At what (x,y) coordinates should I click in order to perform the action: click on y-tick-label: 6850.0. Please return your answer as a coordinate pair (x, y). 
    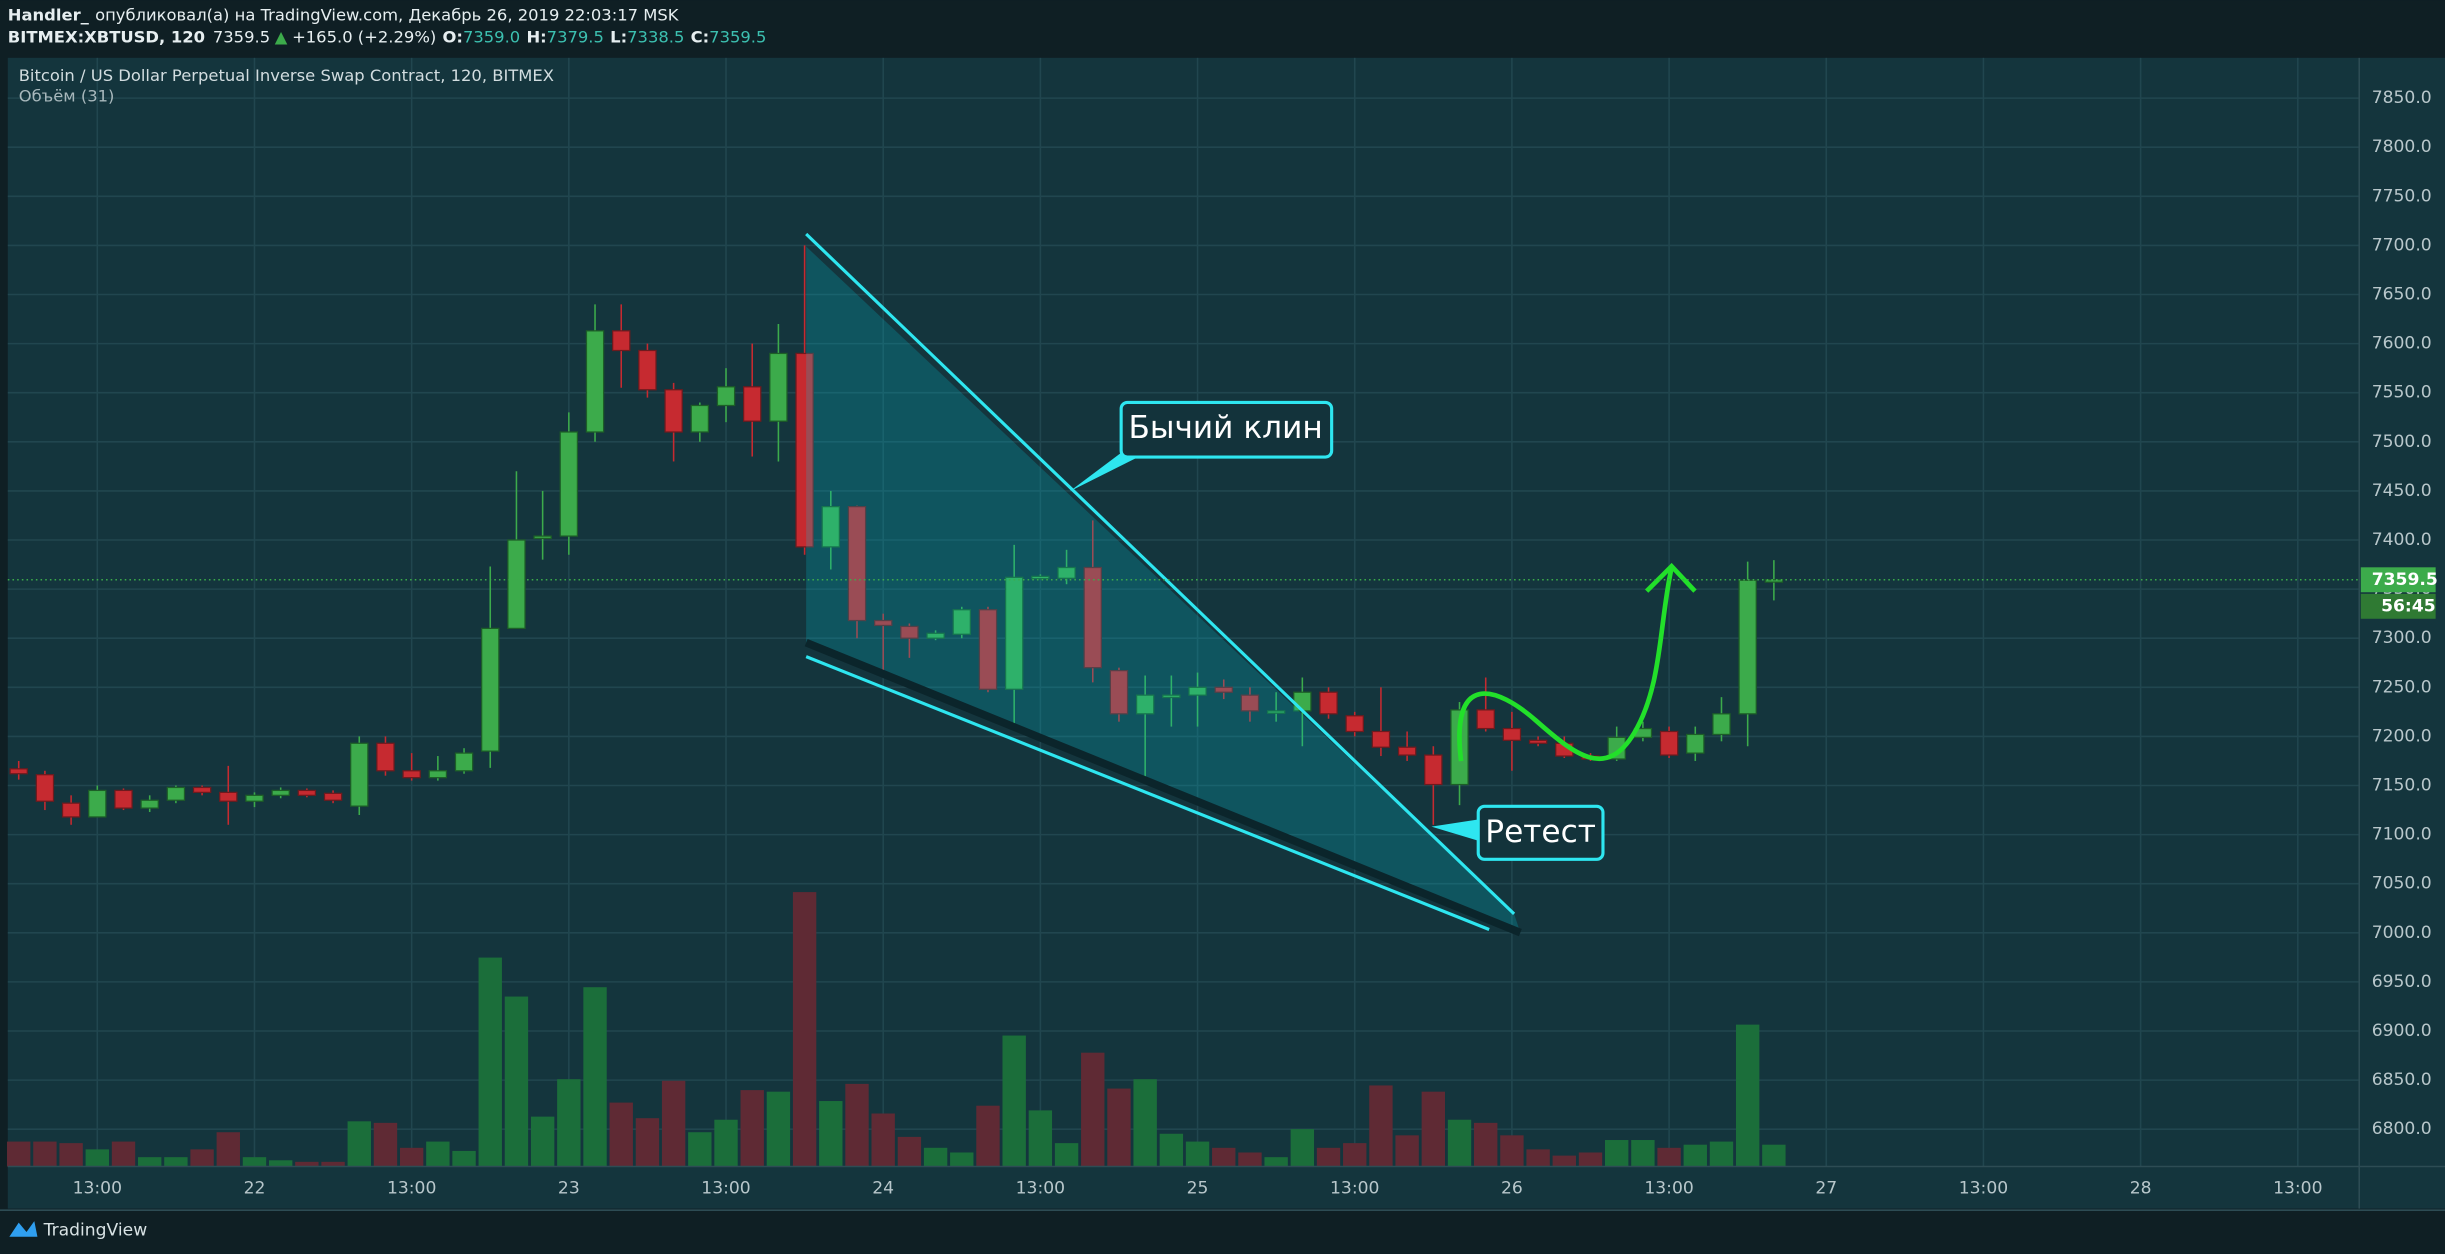
    Looking at the image, I should click on (2402, 1080).